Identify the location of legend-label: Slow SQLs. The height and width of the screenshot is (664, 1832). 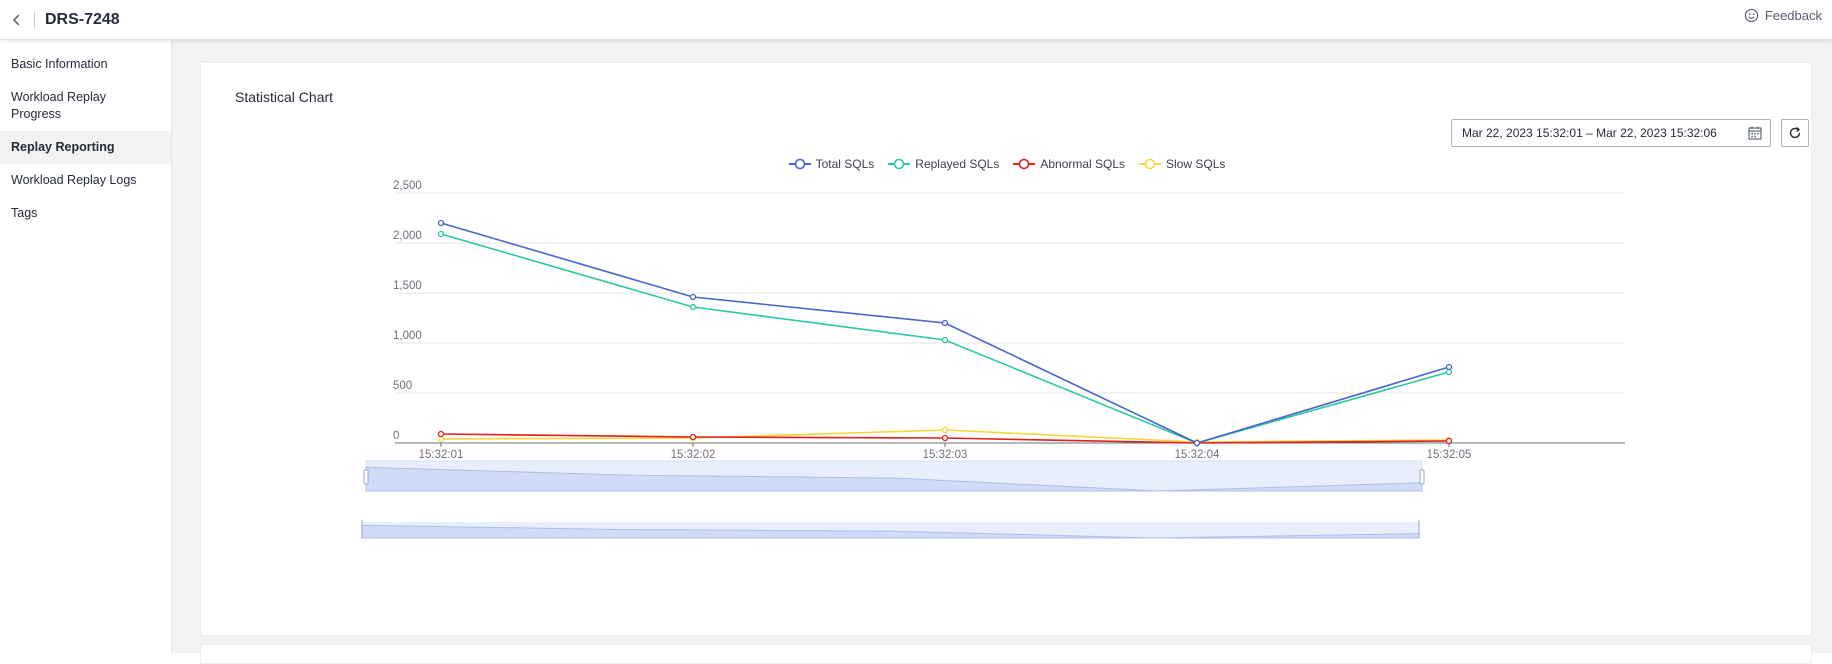
(1196, 164).